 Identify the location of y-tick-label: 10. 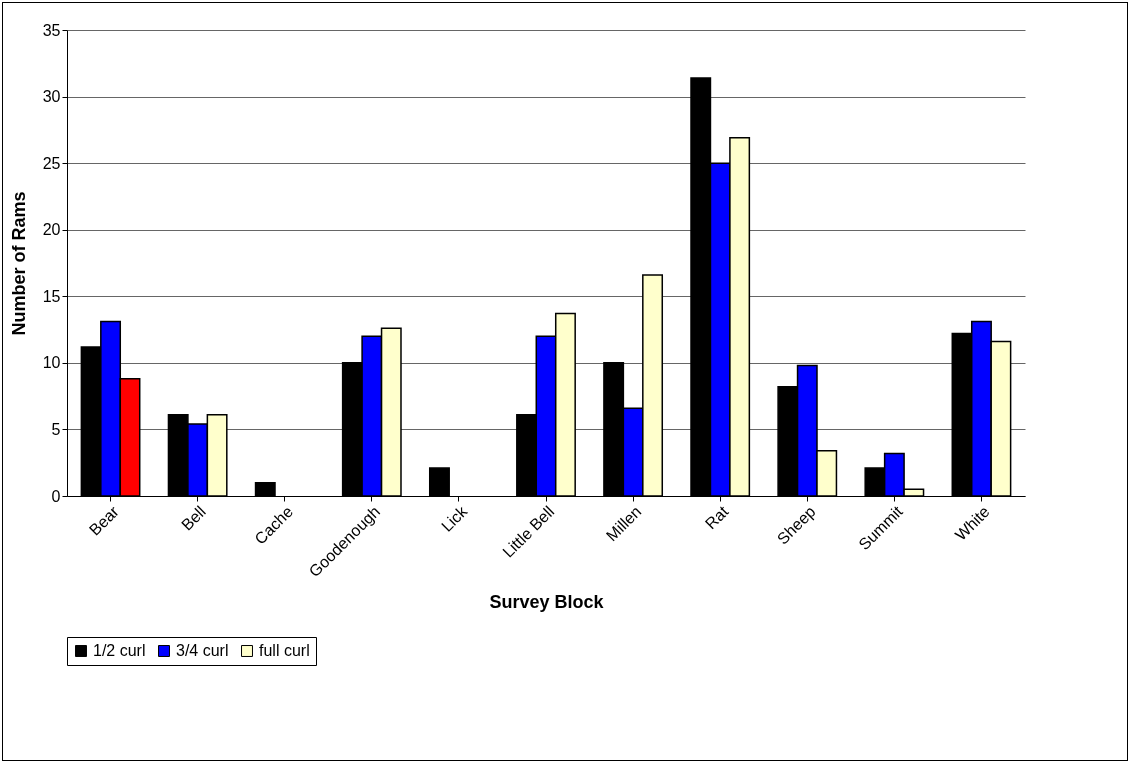
(51, 363).